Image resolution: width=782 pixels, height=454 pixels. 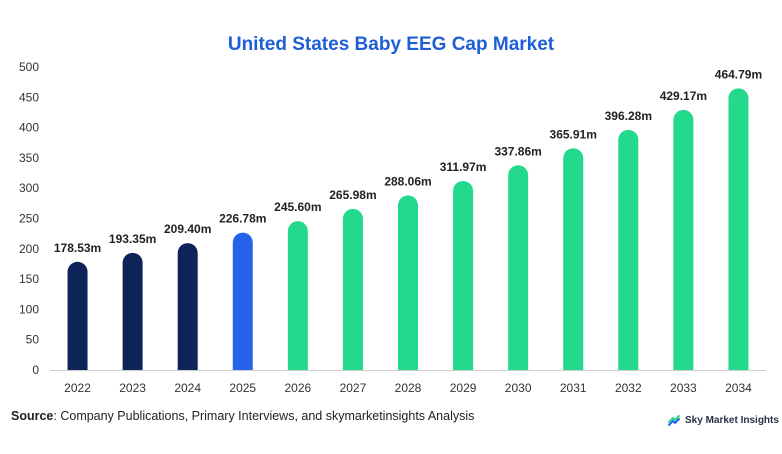 I want to click on y-tick-label: 0, so click(x=35, y=370).